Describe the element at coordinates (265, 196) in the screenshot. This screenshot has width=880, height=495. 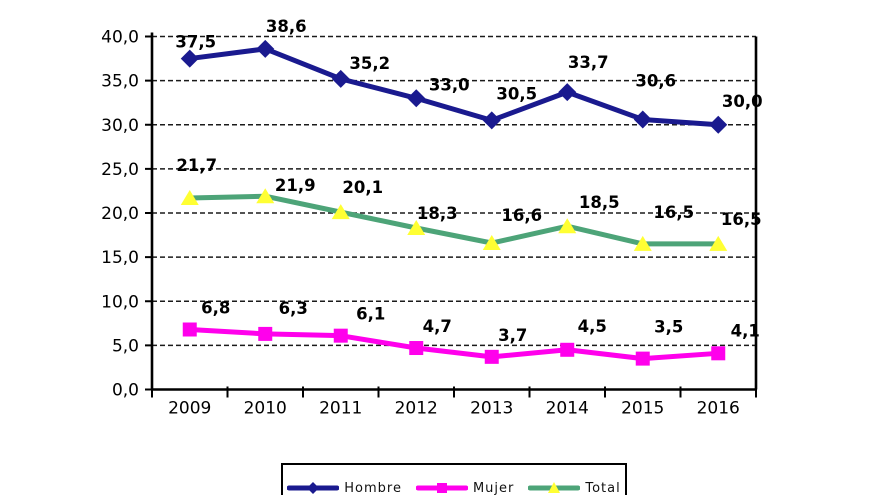
I see `data-point-total-2010` at that location.